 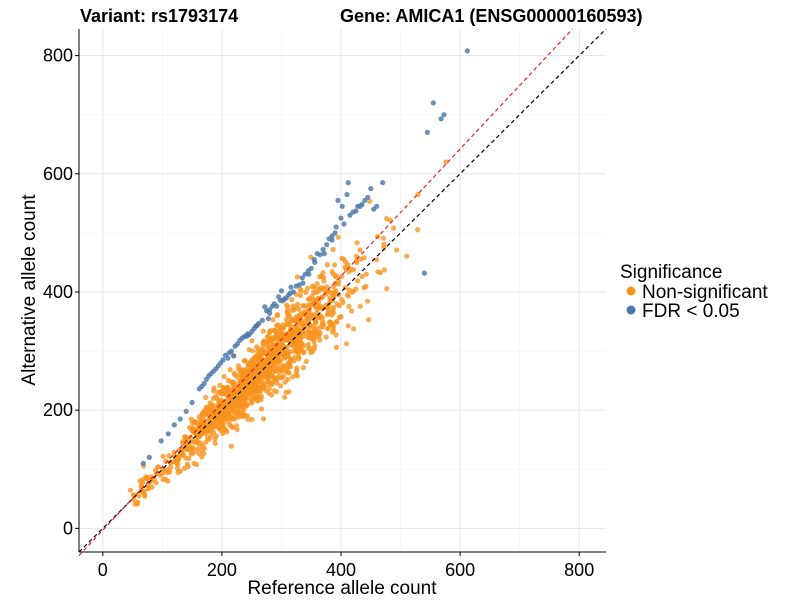 What do you see at coordinates (29, 290) in the screenshot?
I see `y-axis-title: Alternative allele count` at bounding box center [29, 290].